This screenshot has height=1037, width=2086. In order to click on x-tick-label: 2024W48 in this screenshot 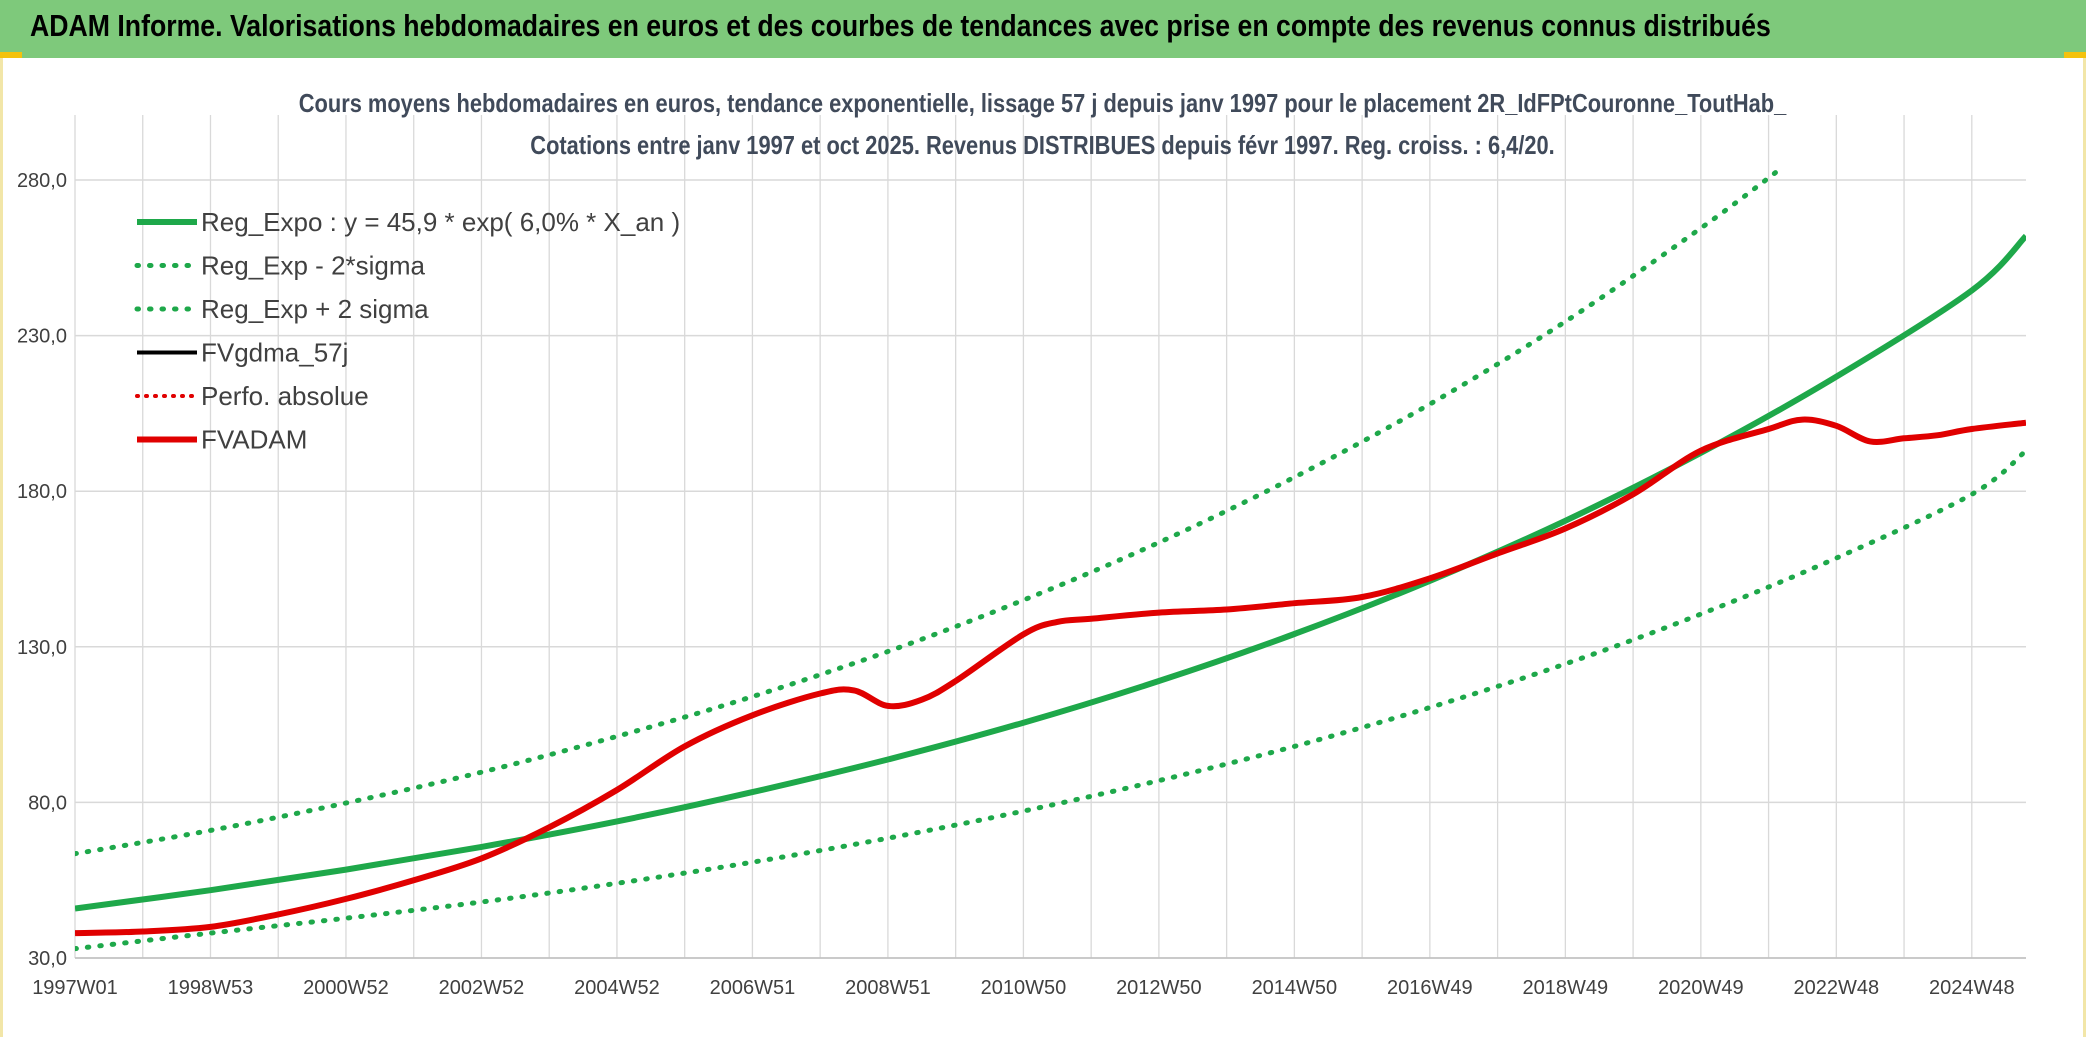, I will do `click(1972, 988)`.